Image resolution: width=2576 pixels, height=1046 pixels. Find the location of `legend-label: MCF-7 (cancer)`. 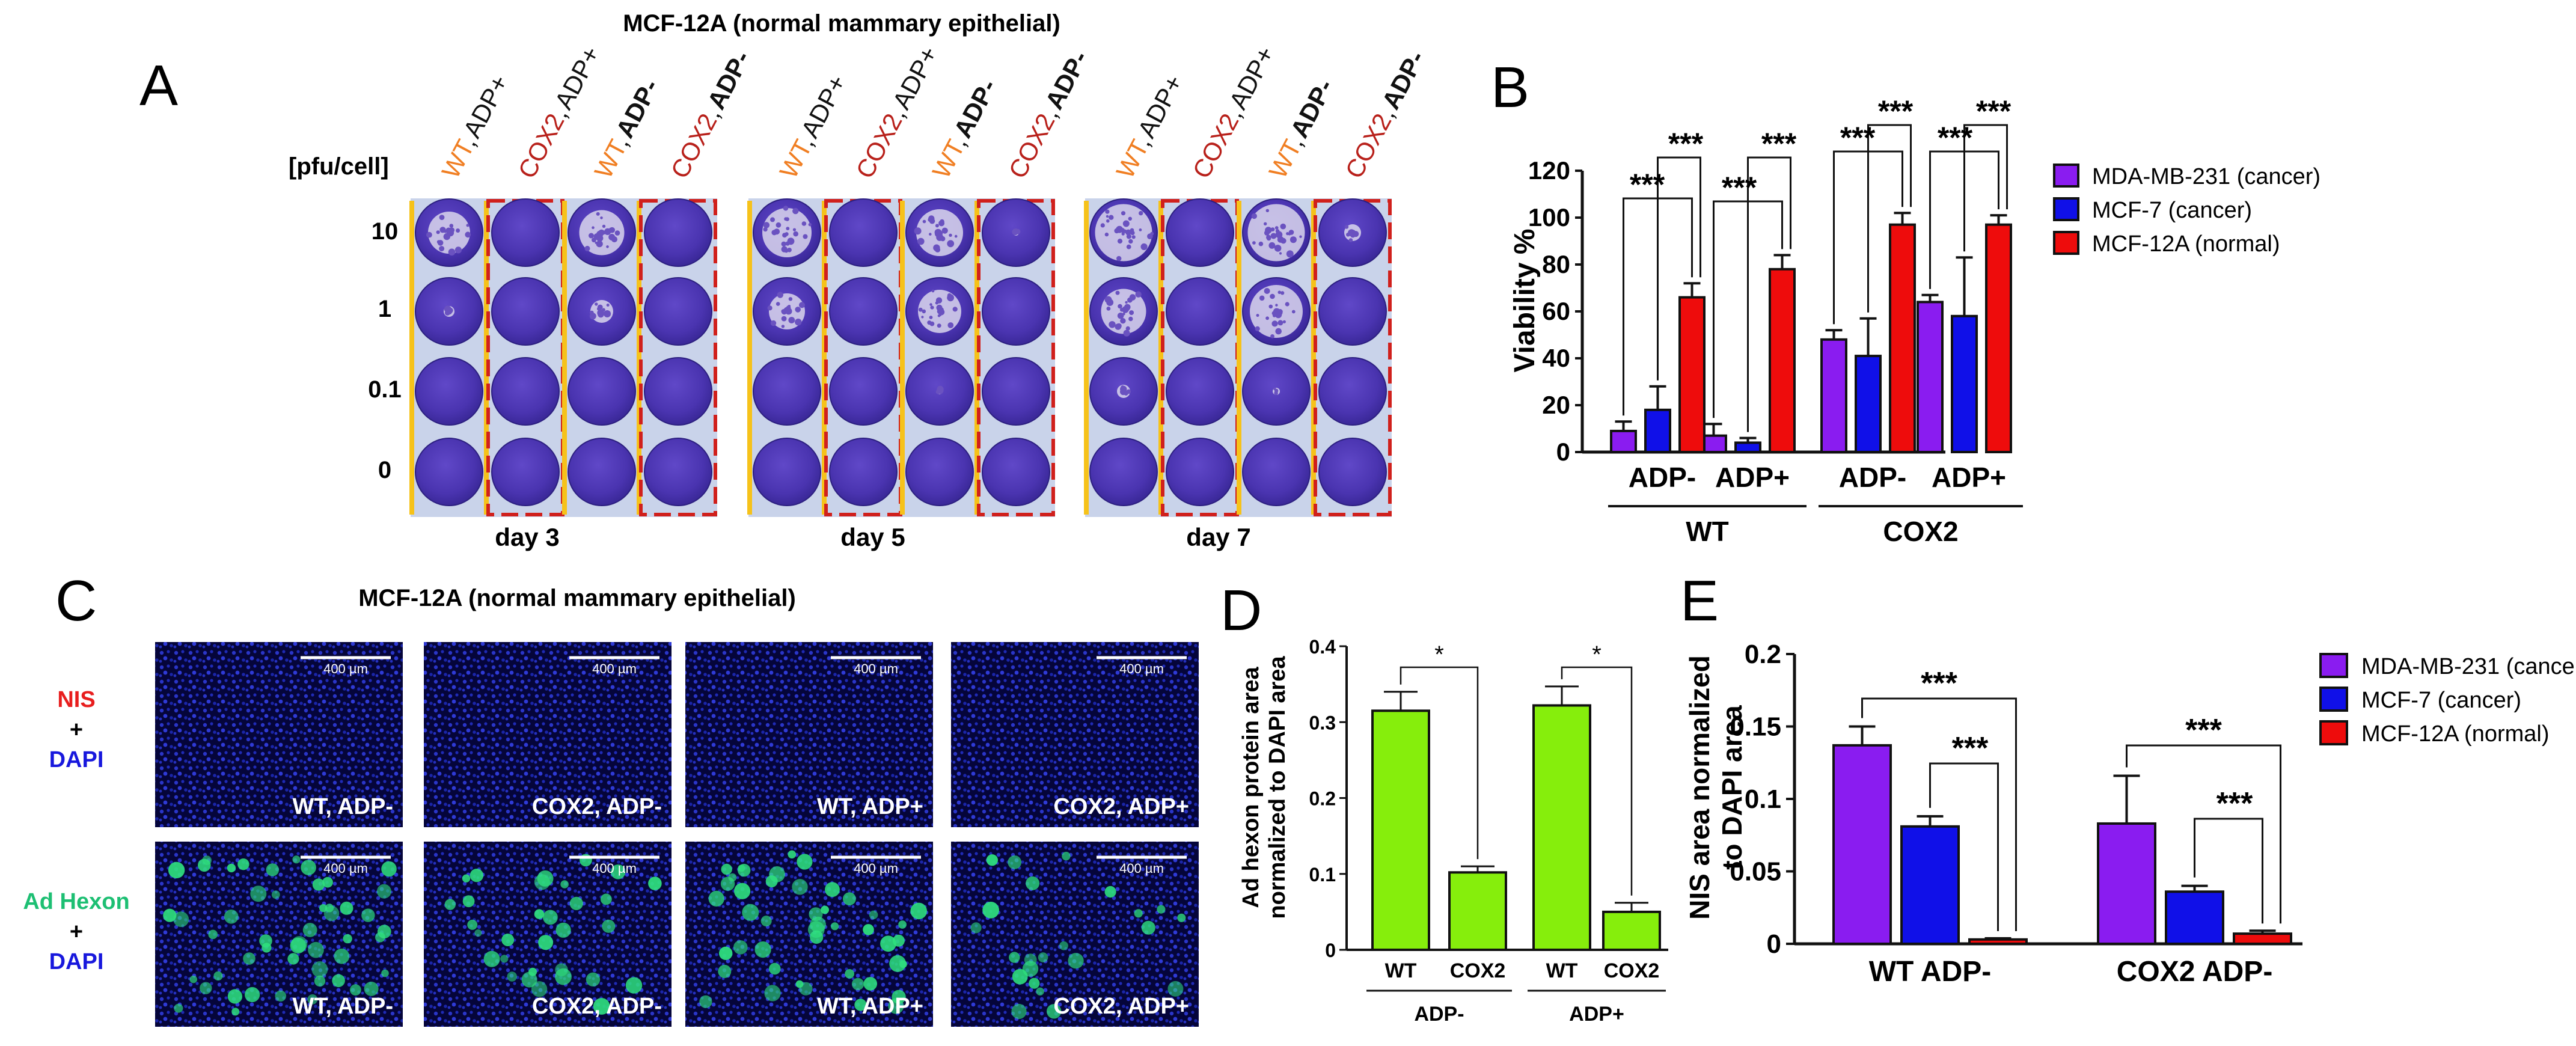

legend-label: MCF-7 (cancer) is located at coordinates (2172, 211).